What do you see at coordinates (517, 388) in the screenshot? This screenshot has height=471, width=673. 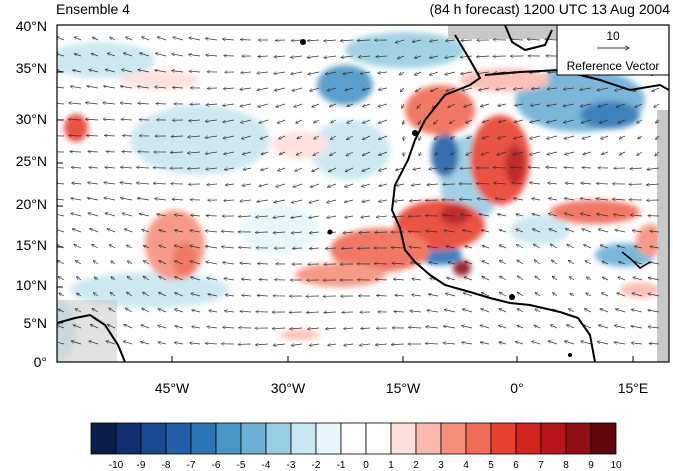 I see `lon-label-0: 0°` at bounding box center [517, 388].